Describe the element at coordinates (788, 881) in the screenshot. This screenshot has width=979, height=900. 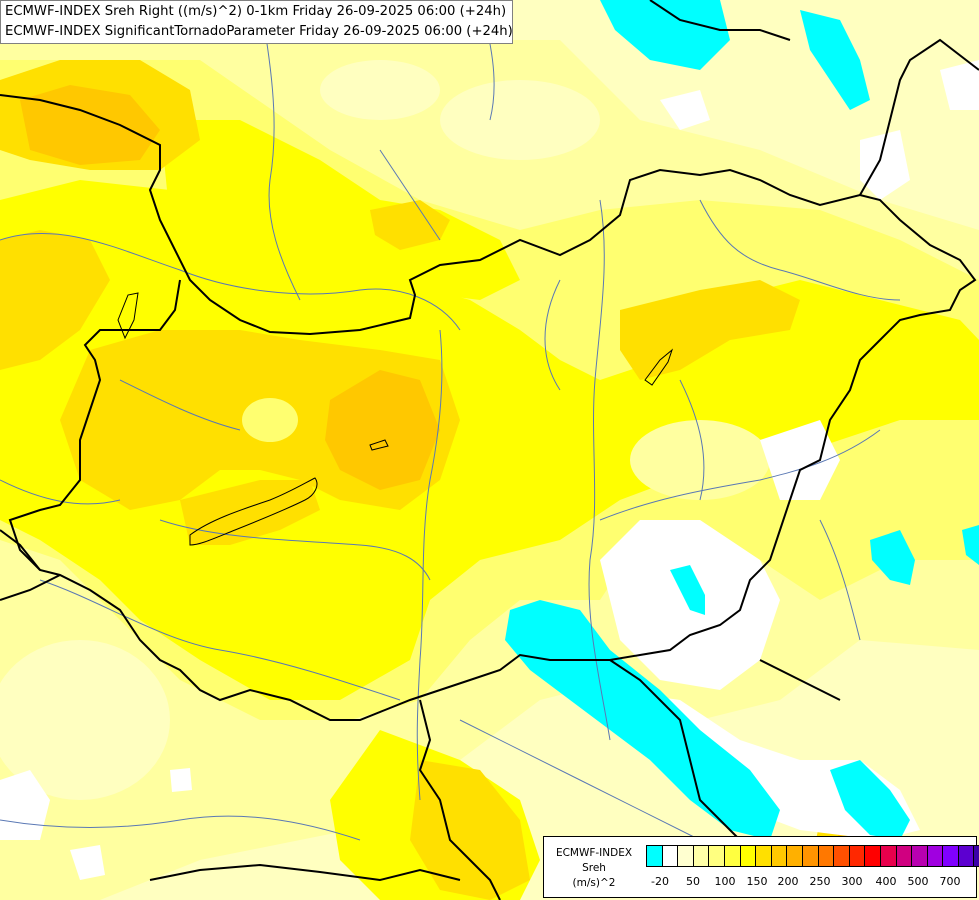
I see `legend-tick-label: 200` at that location.